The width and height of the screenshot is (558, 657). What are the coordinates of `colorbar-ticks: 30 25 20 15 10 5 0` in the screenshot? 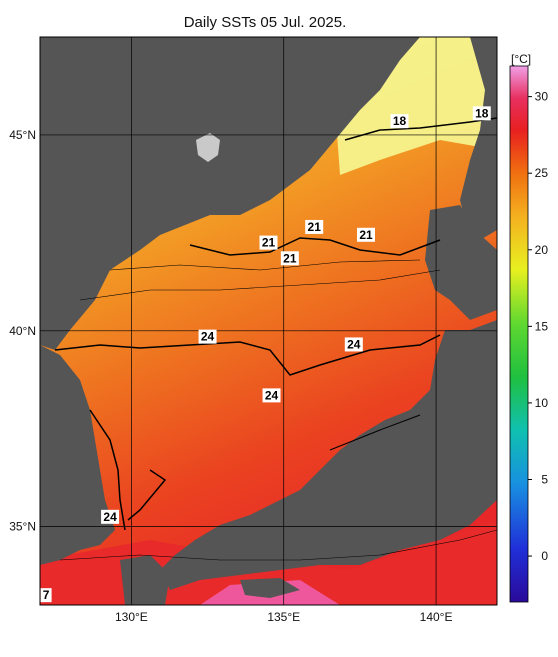 It's located at (538, 326).